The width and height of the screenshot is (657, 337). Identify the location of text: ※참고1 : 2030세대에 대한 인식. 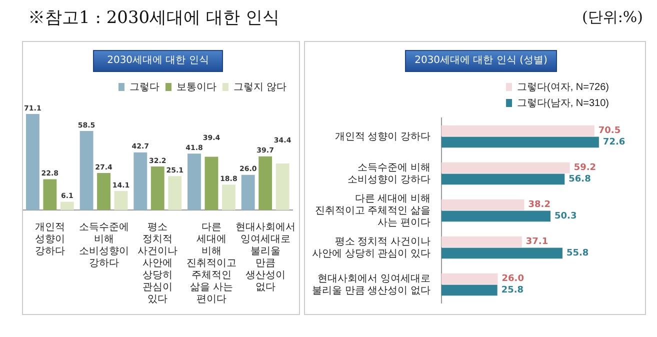
(154, 18).